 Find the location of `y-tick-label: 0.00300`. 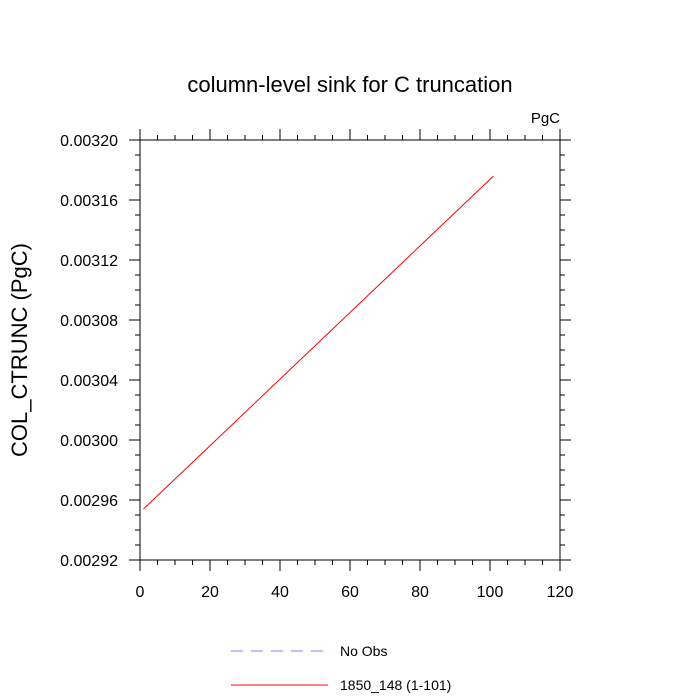

y-tick-label: 0.00300 is located at coordinates (89, 441).